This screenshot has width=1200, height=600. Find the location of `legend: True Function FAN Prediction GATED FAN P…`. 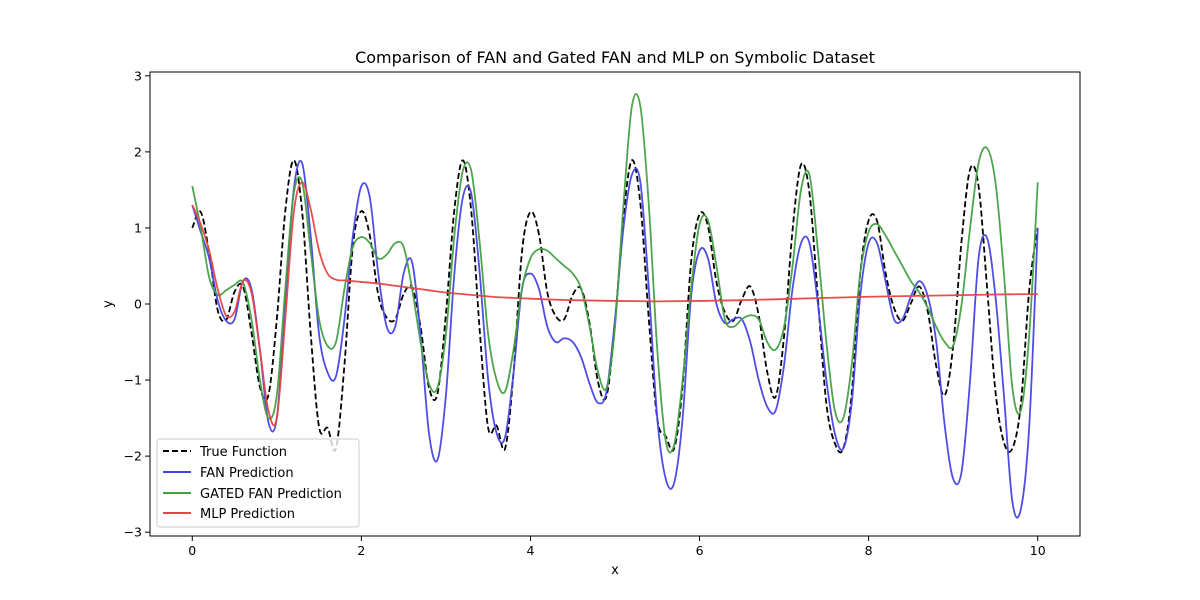

legend: True Function FAN Prediction GATED FAN P… is located at coordinates (258, 483).